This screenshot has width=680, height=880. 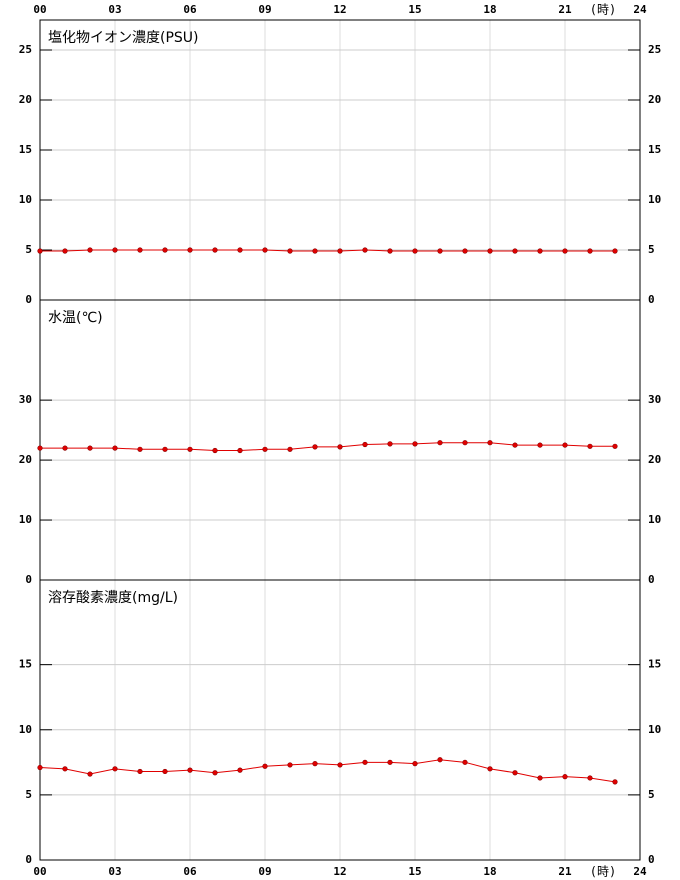 What do you see at coordinates (654, 399) in the screenshot?
I see `y-tick-label: 30` at bounding box center [654, 399].